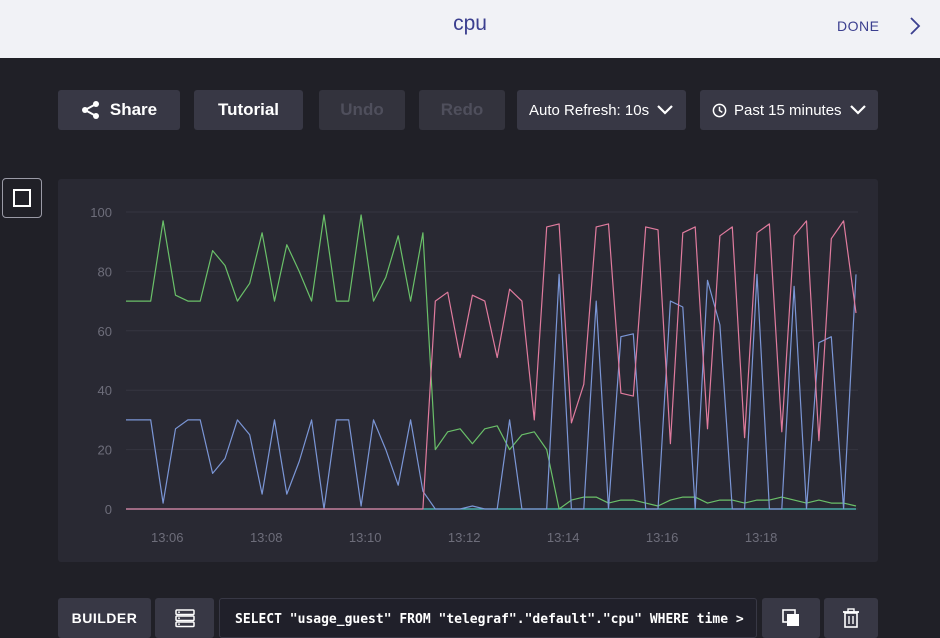  Describe the element at coordinates (167, 537) in the screenshot. I see `x-tick-label: 13:06` at that location.